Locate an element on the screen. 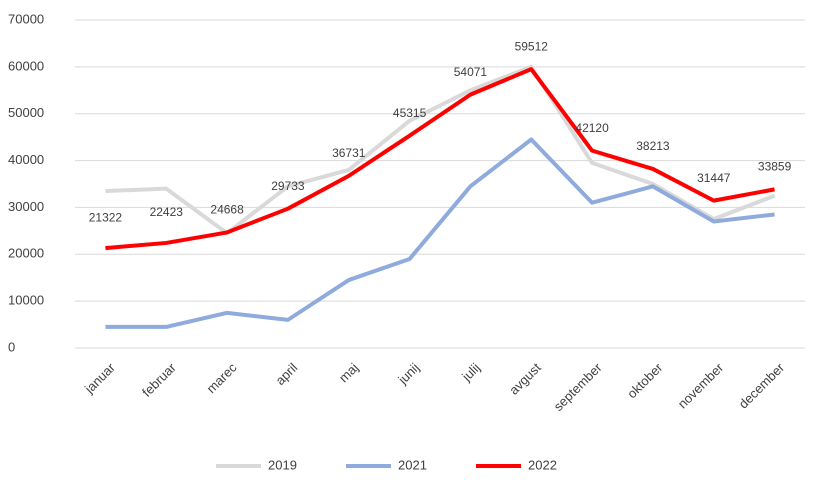 The image size is (823, 497). y-tick-label: 40000 is located at coordinates (26, 159).